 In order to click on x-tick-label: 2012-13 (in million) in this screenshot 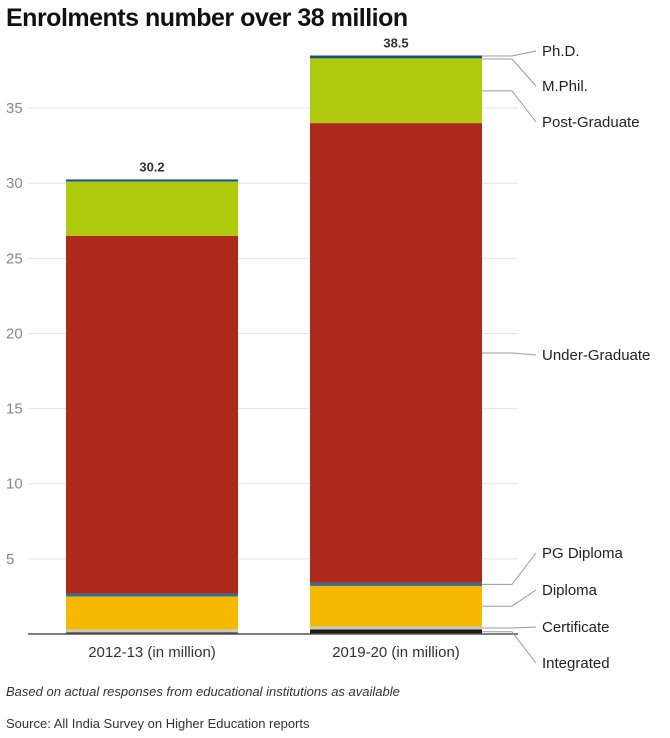, I will do `click(152, 652)`.